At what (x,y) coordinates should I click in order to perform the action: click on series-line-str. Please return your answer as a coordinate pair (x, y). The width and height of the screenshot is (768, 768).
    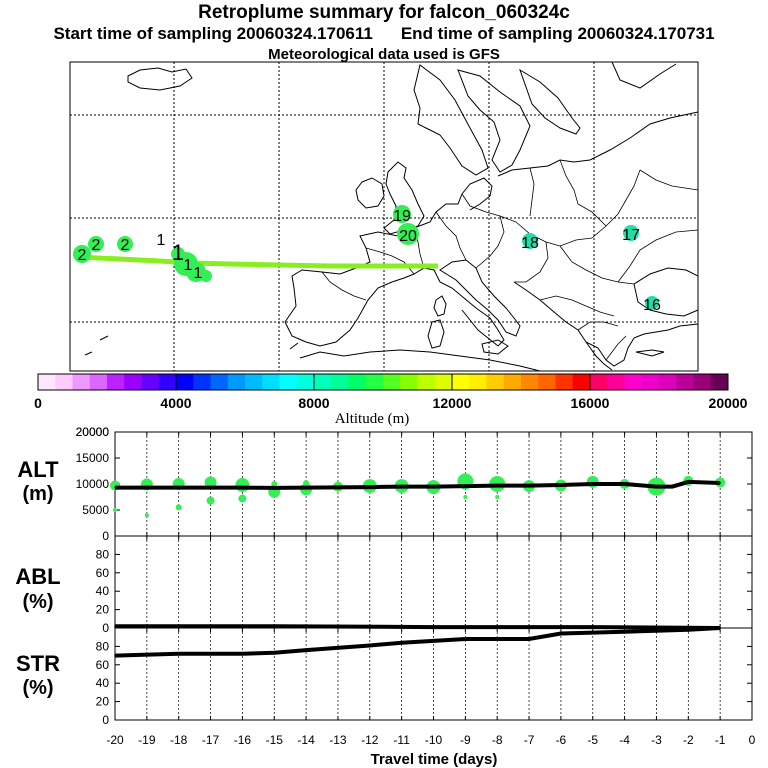
    Looking at the image, I should click on (417, 642).